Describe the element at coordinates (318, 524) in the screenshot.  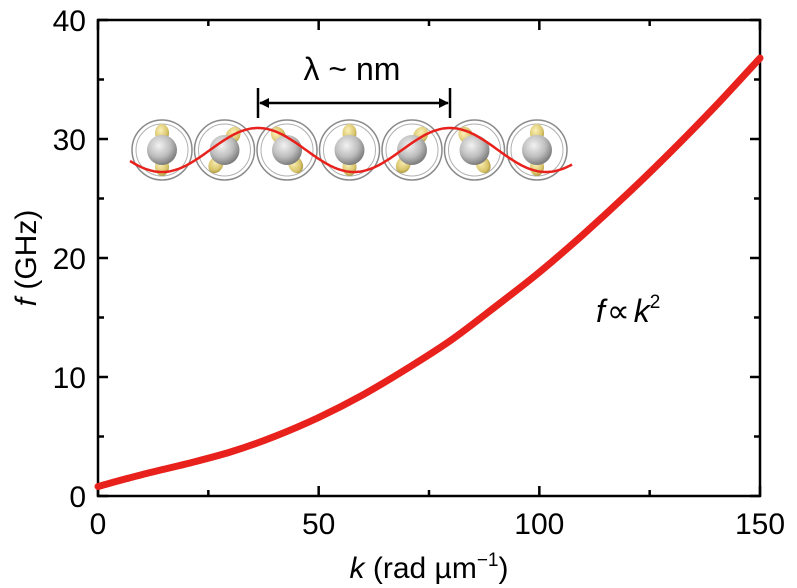
I see `x-tick-label-50: 50` at that location.